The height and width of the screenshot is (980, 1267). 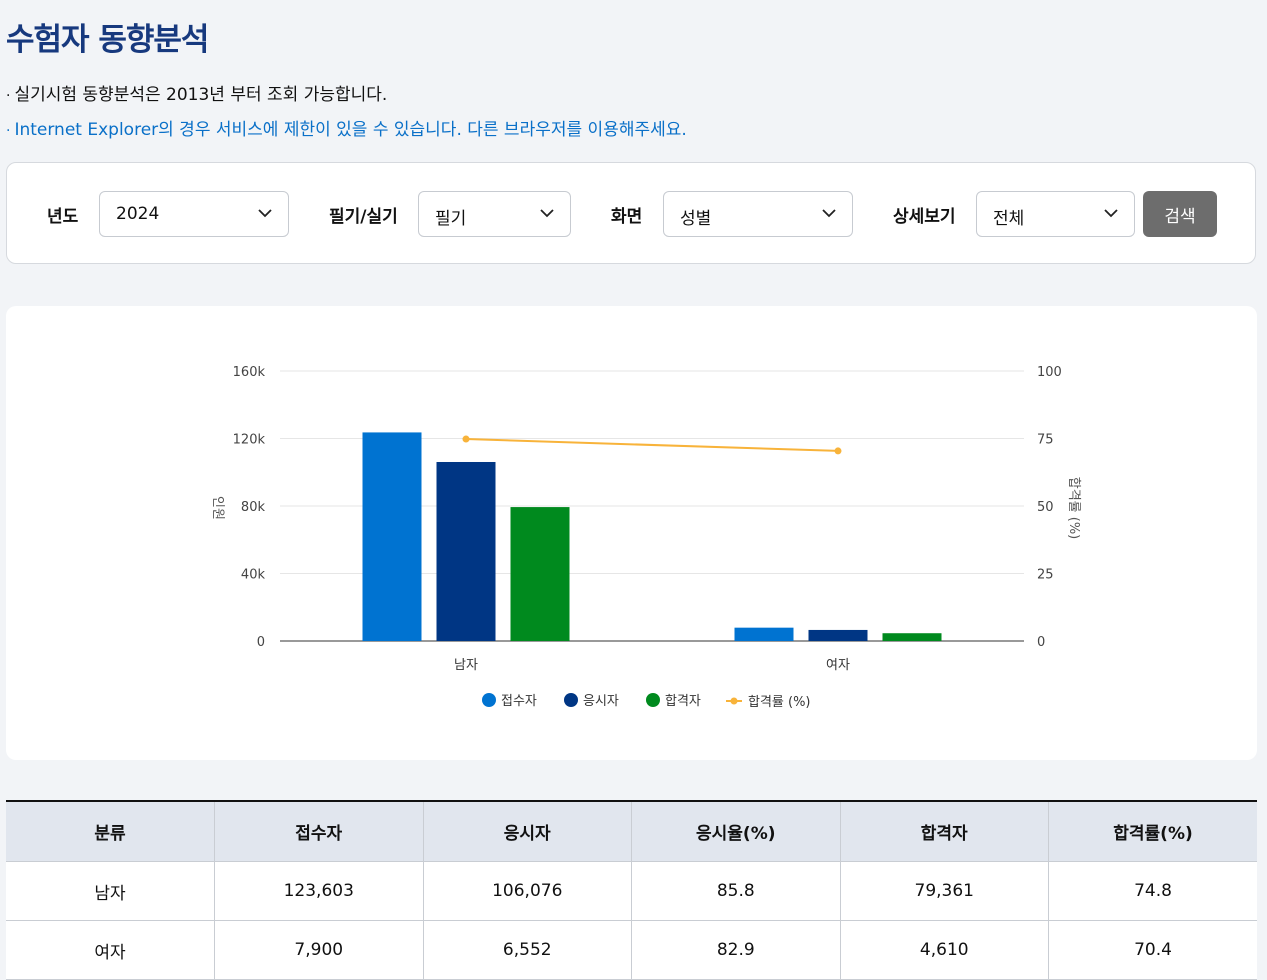 What do you see at coordinates (944, 891) in the screenshot?
I see `table-cell: 79,361` at bounding box center [944, 891].